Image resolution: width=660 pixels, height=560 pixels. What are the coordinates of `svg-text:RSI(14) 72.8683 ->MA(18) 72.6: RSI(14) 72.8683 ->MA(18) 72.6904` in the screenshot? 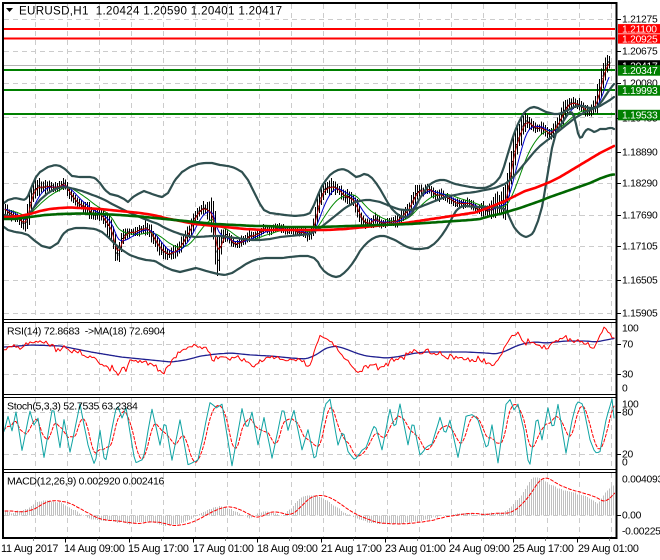 It's located at (86, 332).